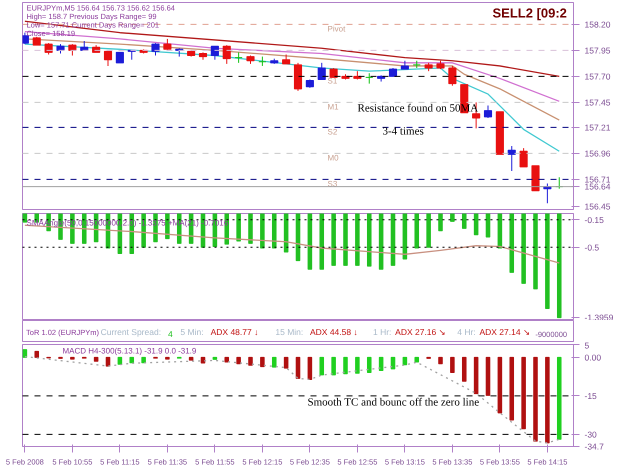  I want to click on chart-title: MACD H4-300(5.13.1) -31.9 0.0 -31.9, so click(129, 351).